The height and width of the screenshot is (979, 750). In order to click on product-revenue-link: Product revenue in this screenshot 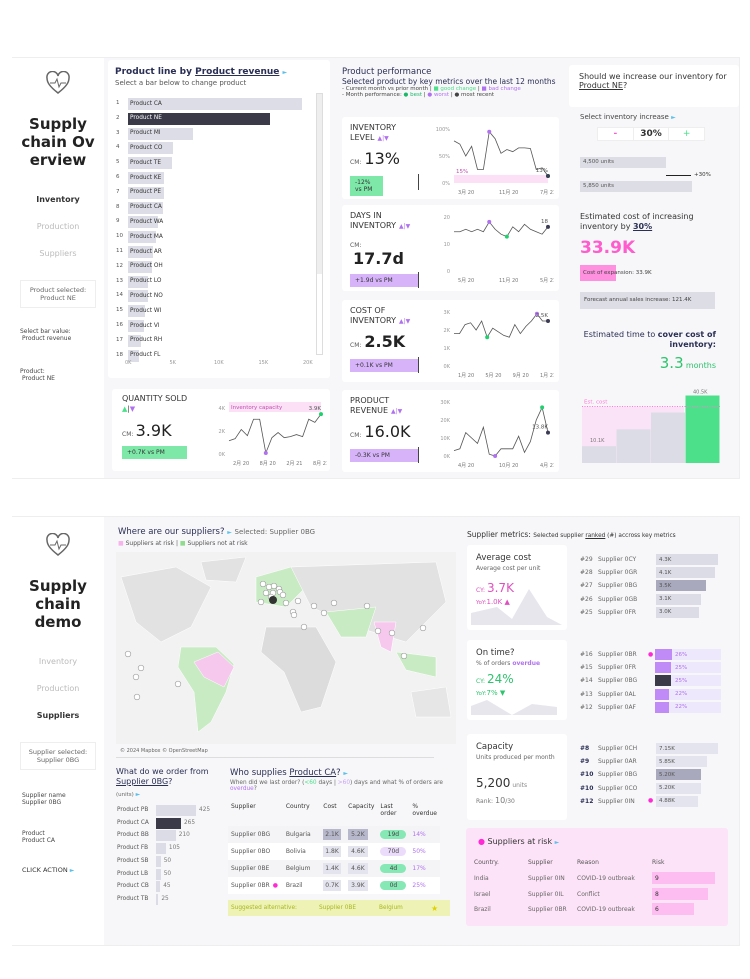, I will do `click(237, 72)`.